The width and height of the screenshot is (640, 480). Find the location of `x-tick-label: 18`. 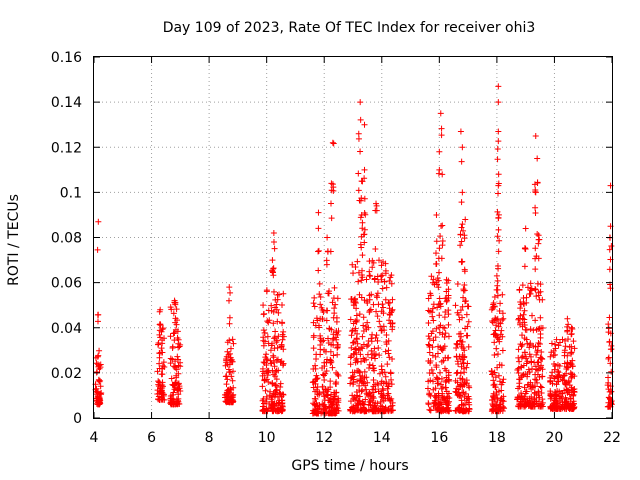

x-tick-label: 18 is located at coordinates (497, 438).